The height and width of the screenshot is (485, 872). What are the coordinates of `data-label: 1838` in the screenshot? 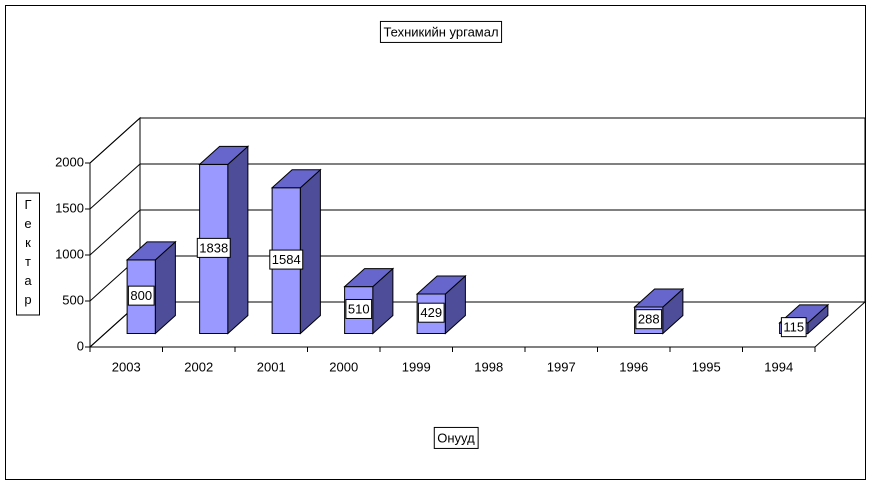 It's located at (213, 247).